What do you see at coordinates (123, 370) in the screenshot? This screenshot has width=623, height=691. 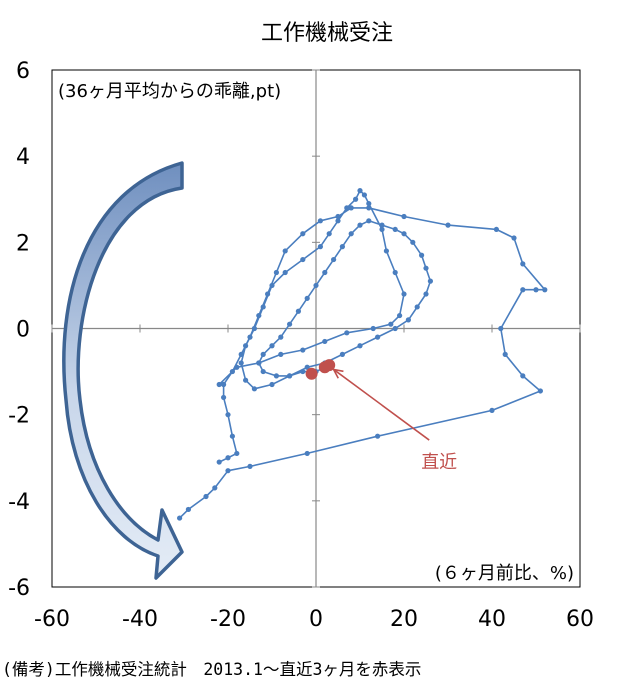 I see `cycle-arrow` at bounding box center [123, 370].